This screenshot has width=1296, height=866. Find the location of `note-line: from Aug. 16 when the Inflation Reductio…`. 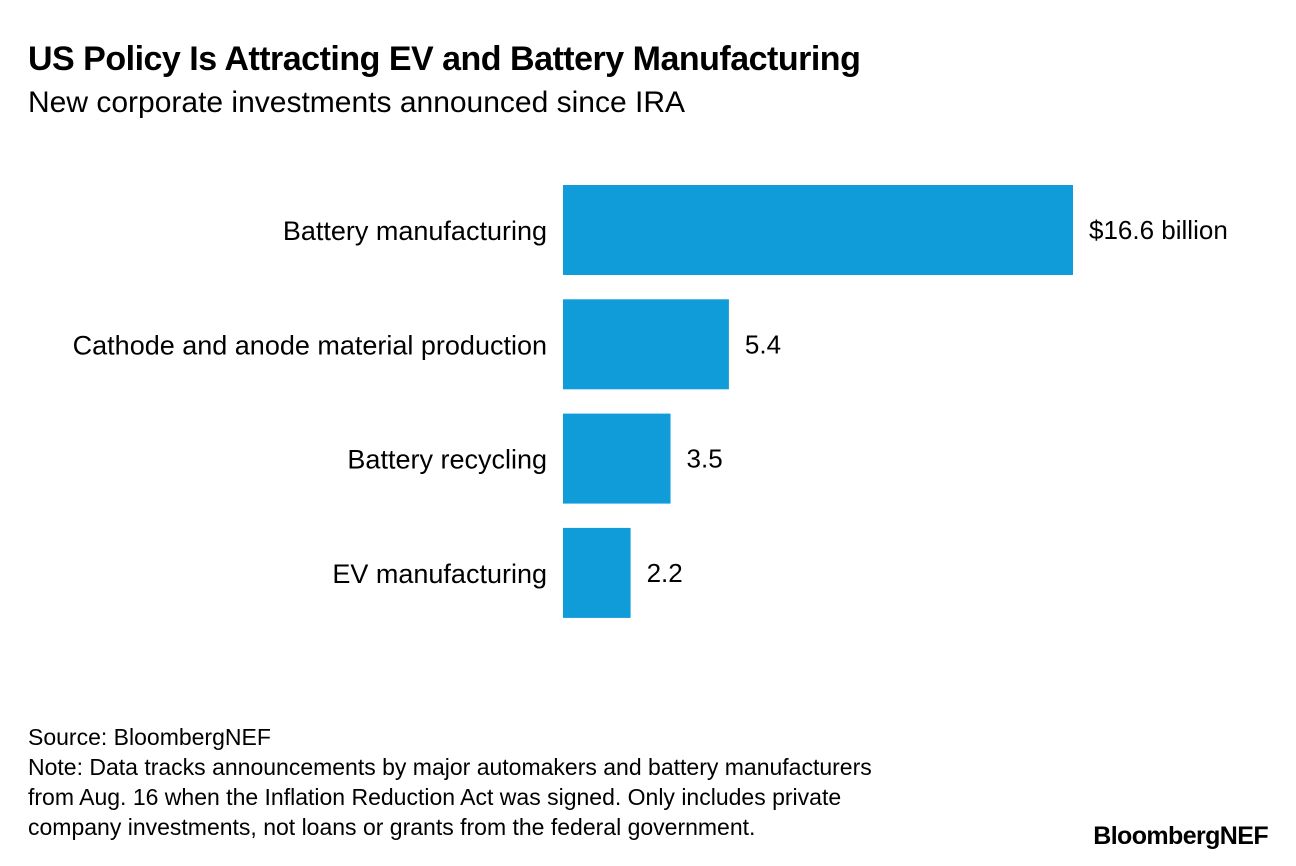

note-line: from Aug. 16 when the Inflation Reductio… is located at coordinates (435, 797).